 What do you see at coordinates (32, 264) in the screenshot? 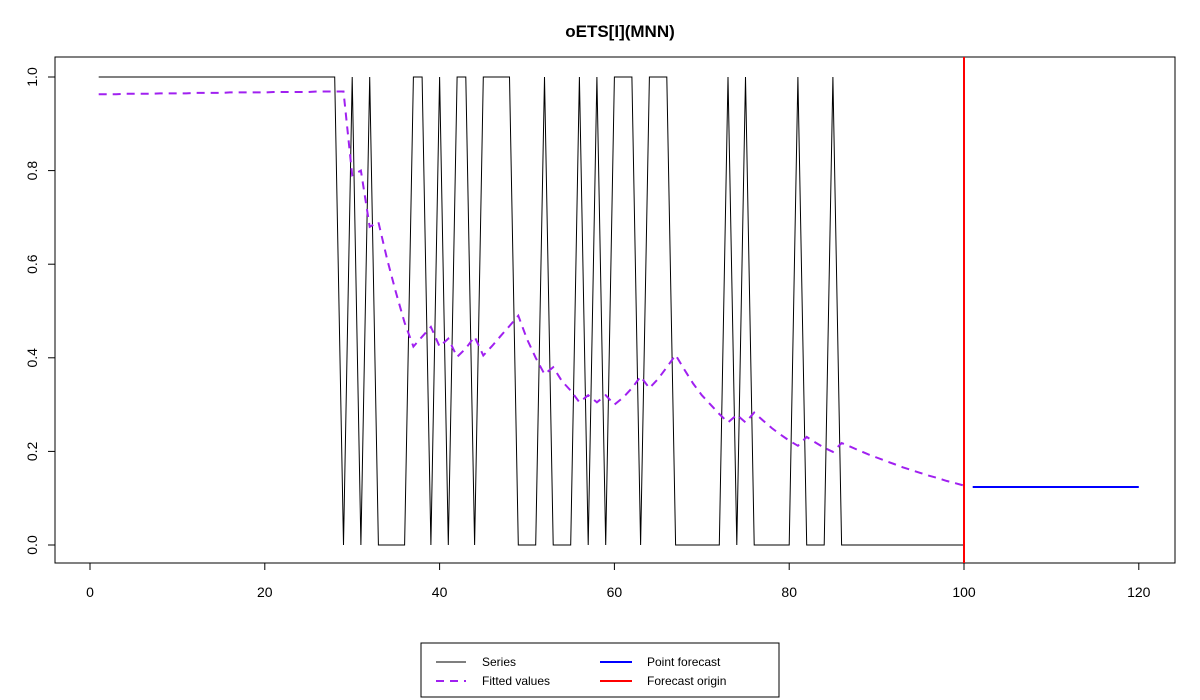
I see `y-tick-label: 0.6` at bounding box center [32, 264].